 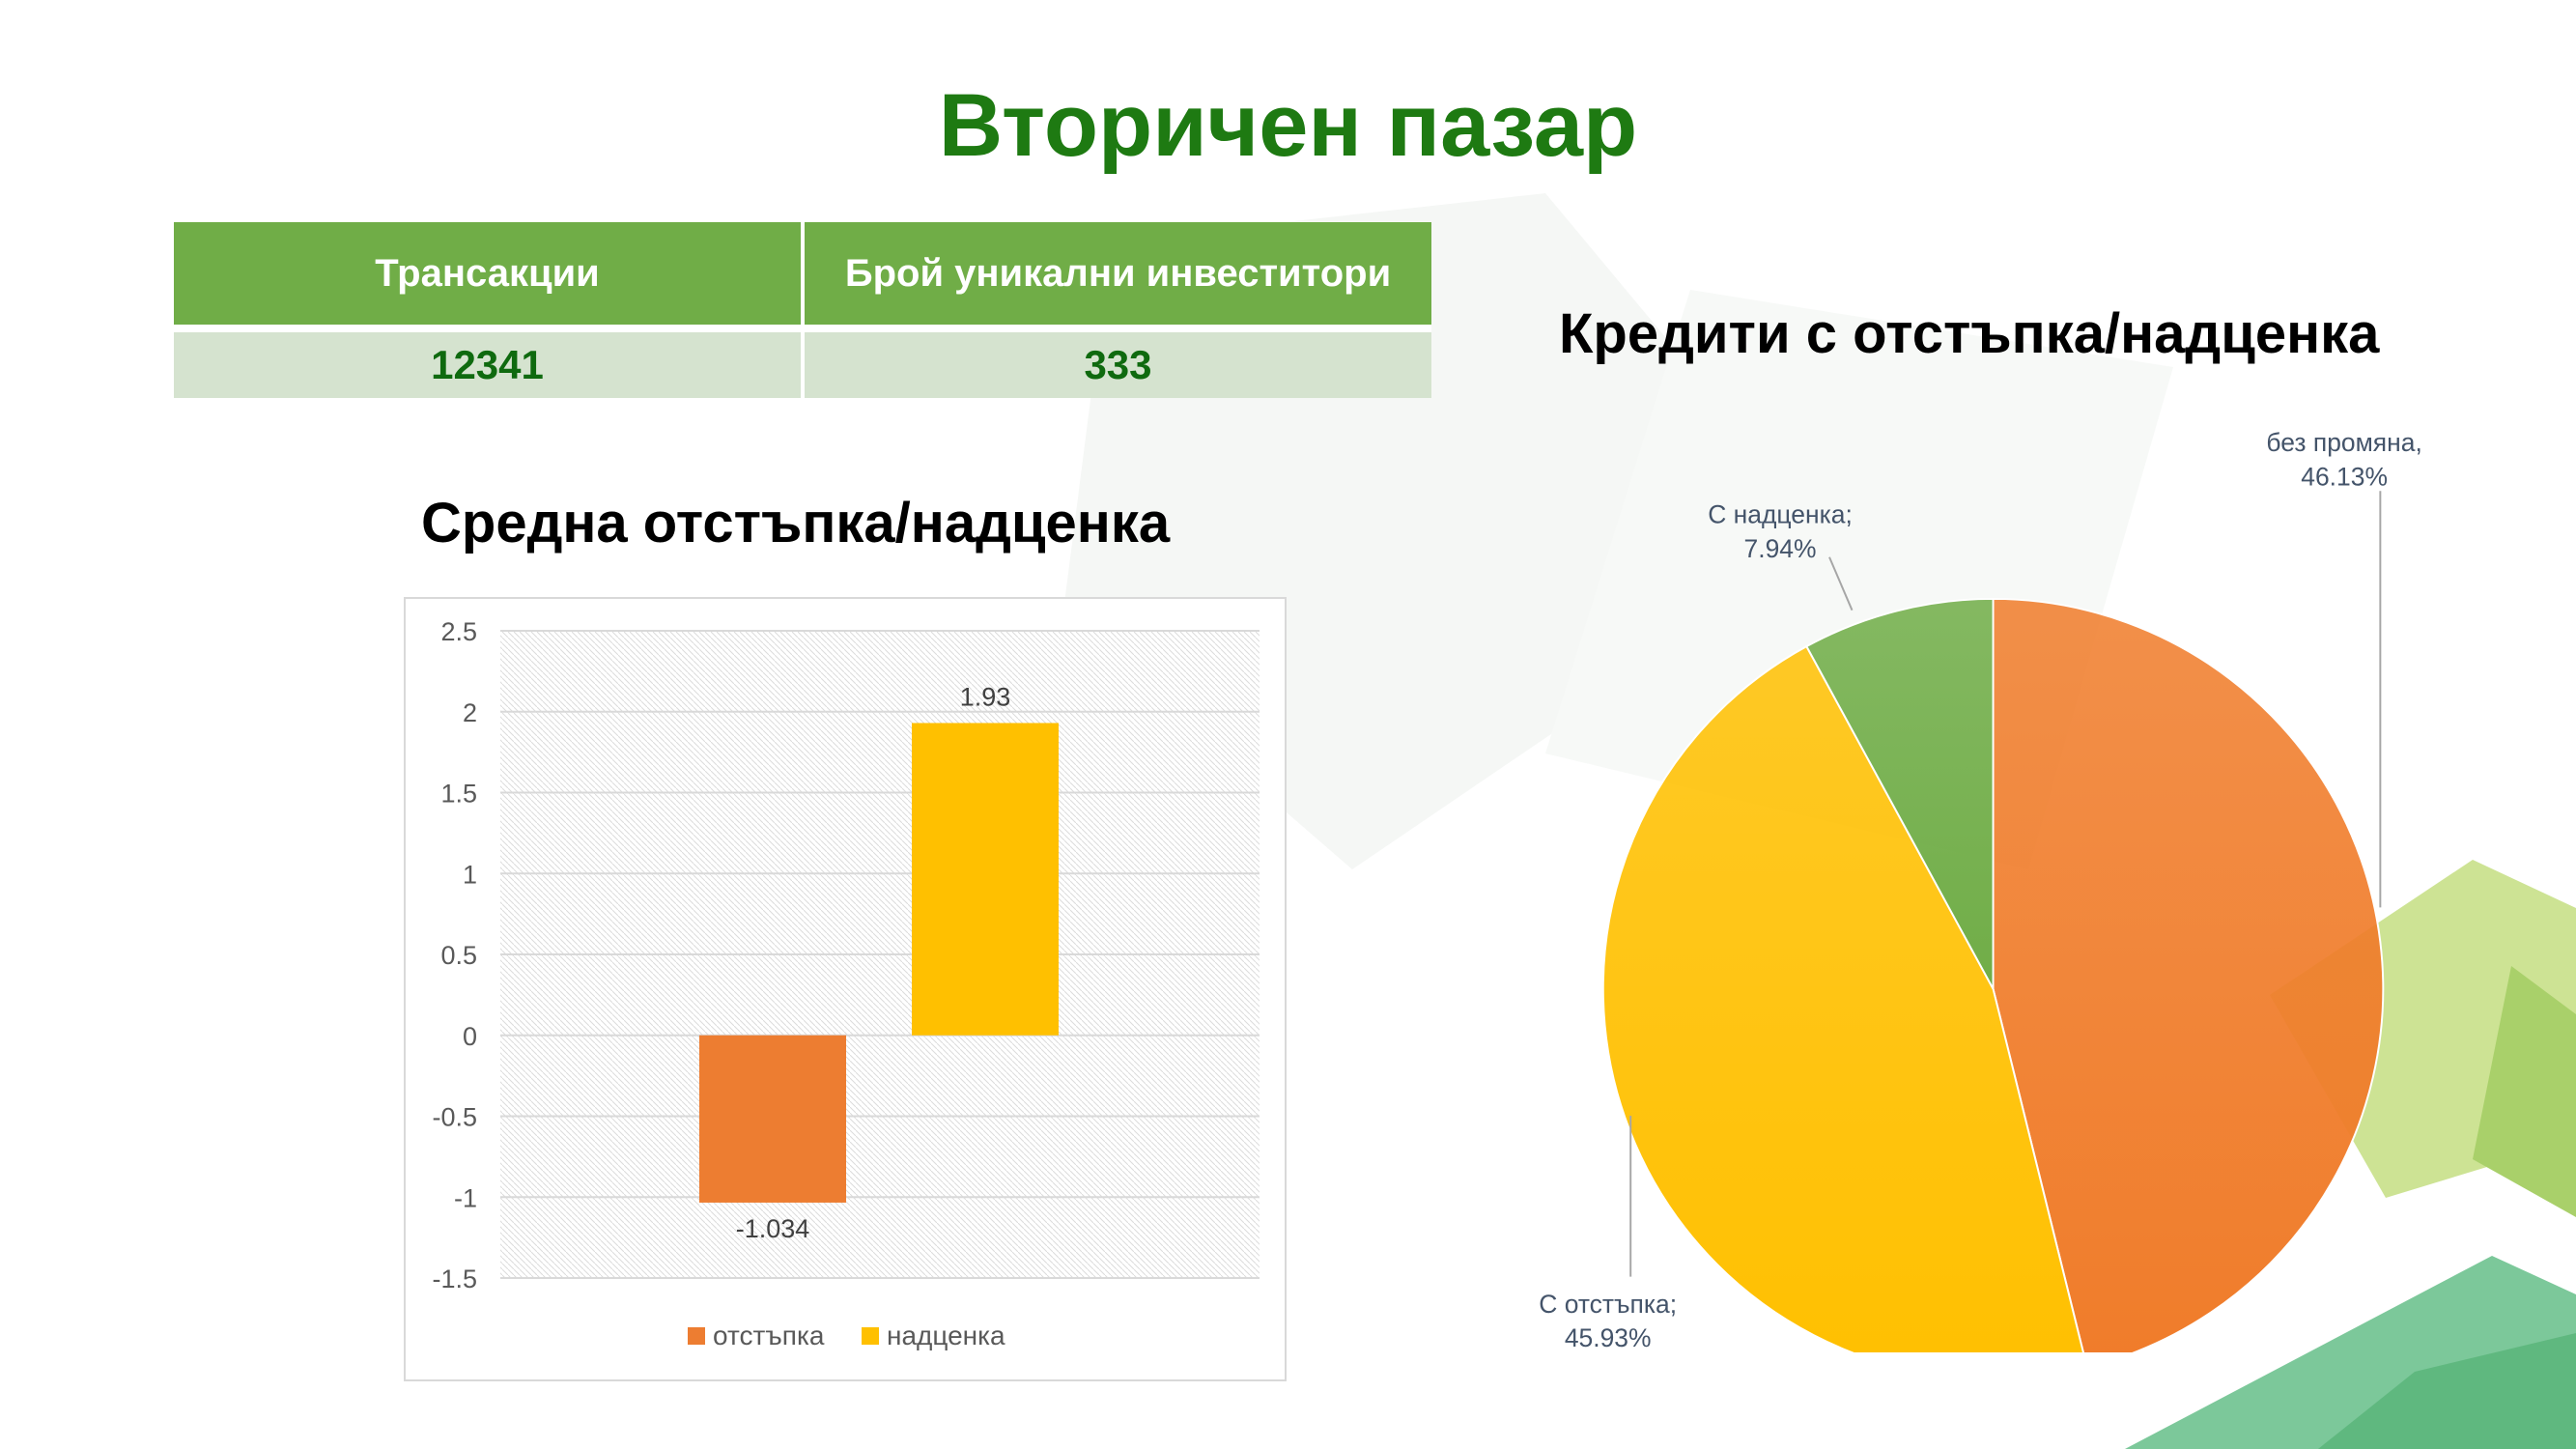 I want to click on bar-chart-title: Средна отстъпка/надценка, so click(x=796, y=523).